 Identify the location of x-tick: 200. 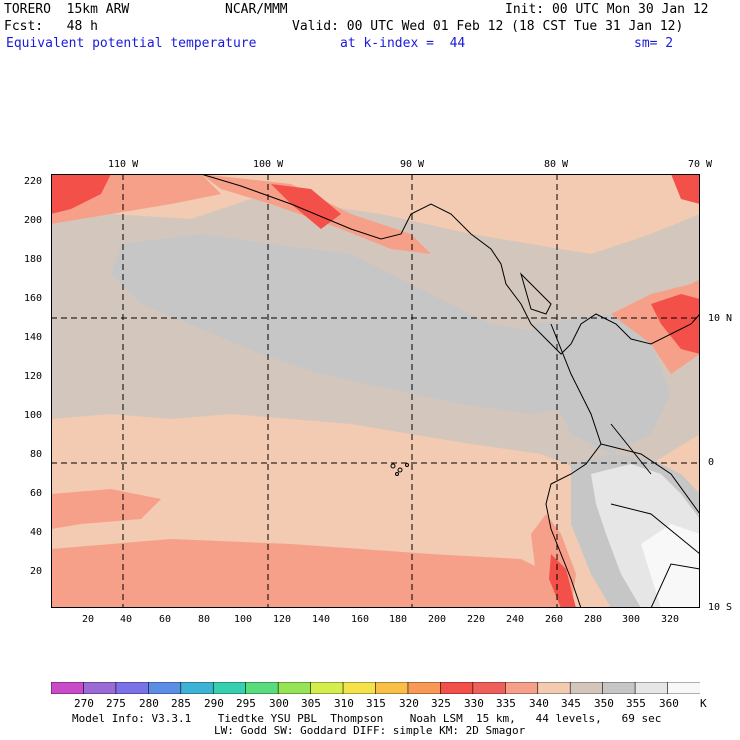
(437, 619).